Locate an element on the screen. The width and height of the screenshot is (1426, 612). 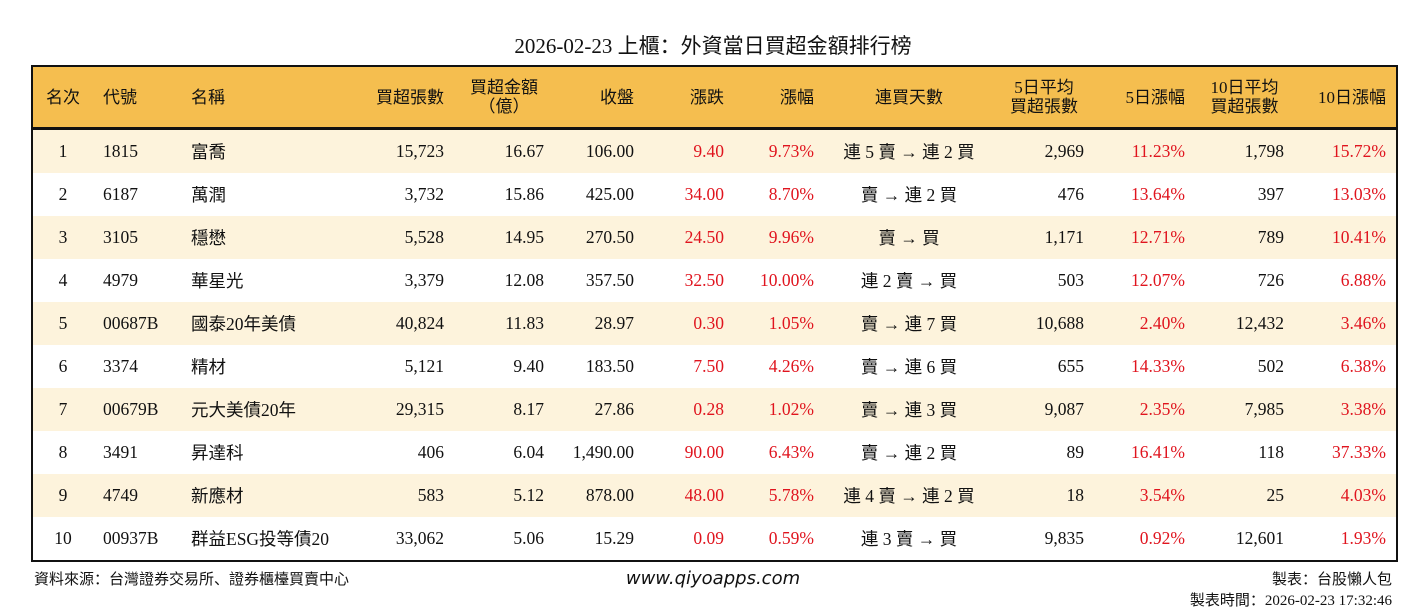
cell-name: 元大美債20年 is located at coordinates (268, 409).